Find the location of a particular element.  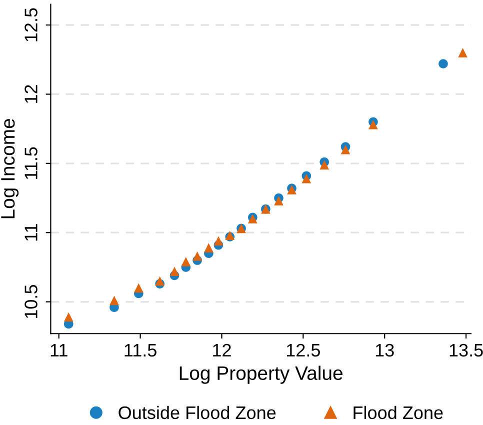

y-tick-label: 12 is located at coordinates (31, 94).